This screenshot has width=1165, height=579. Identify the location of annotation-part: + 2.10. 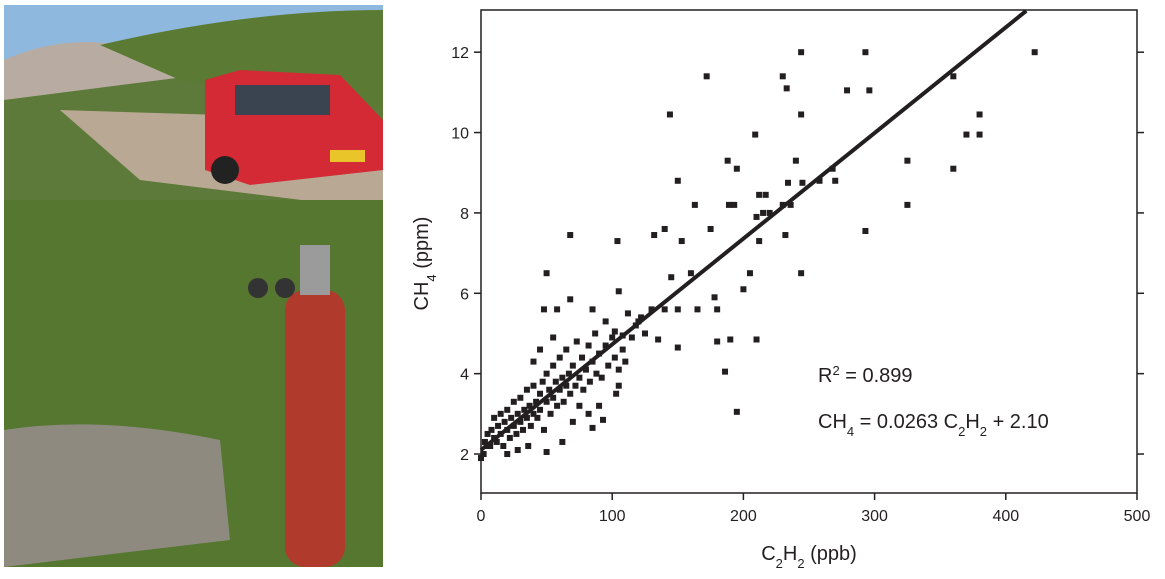
(1018, 422).